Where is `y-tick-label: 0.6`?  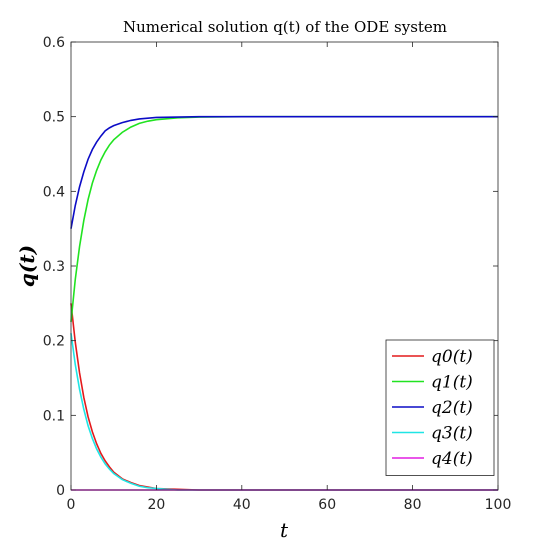
y-tick-label: 0.6 is located at coordinates (54, 43).